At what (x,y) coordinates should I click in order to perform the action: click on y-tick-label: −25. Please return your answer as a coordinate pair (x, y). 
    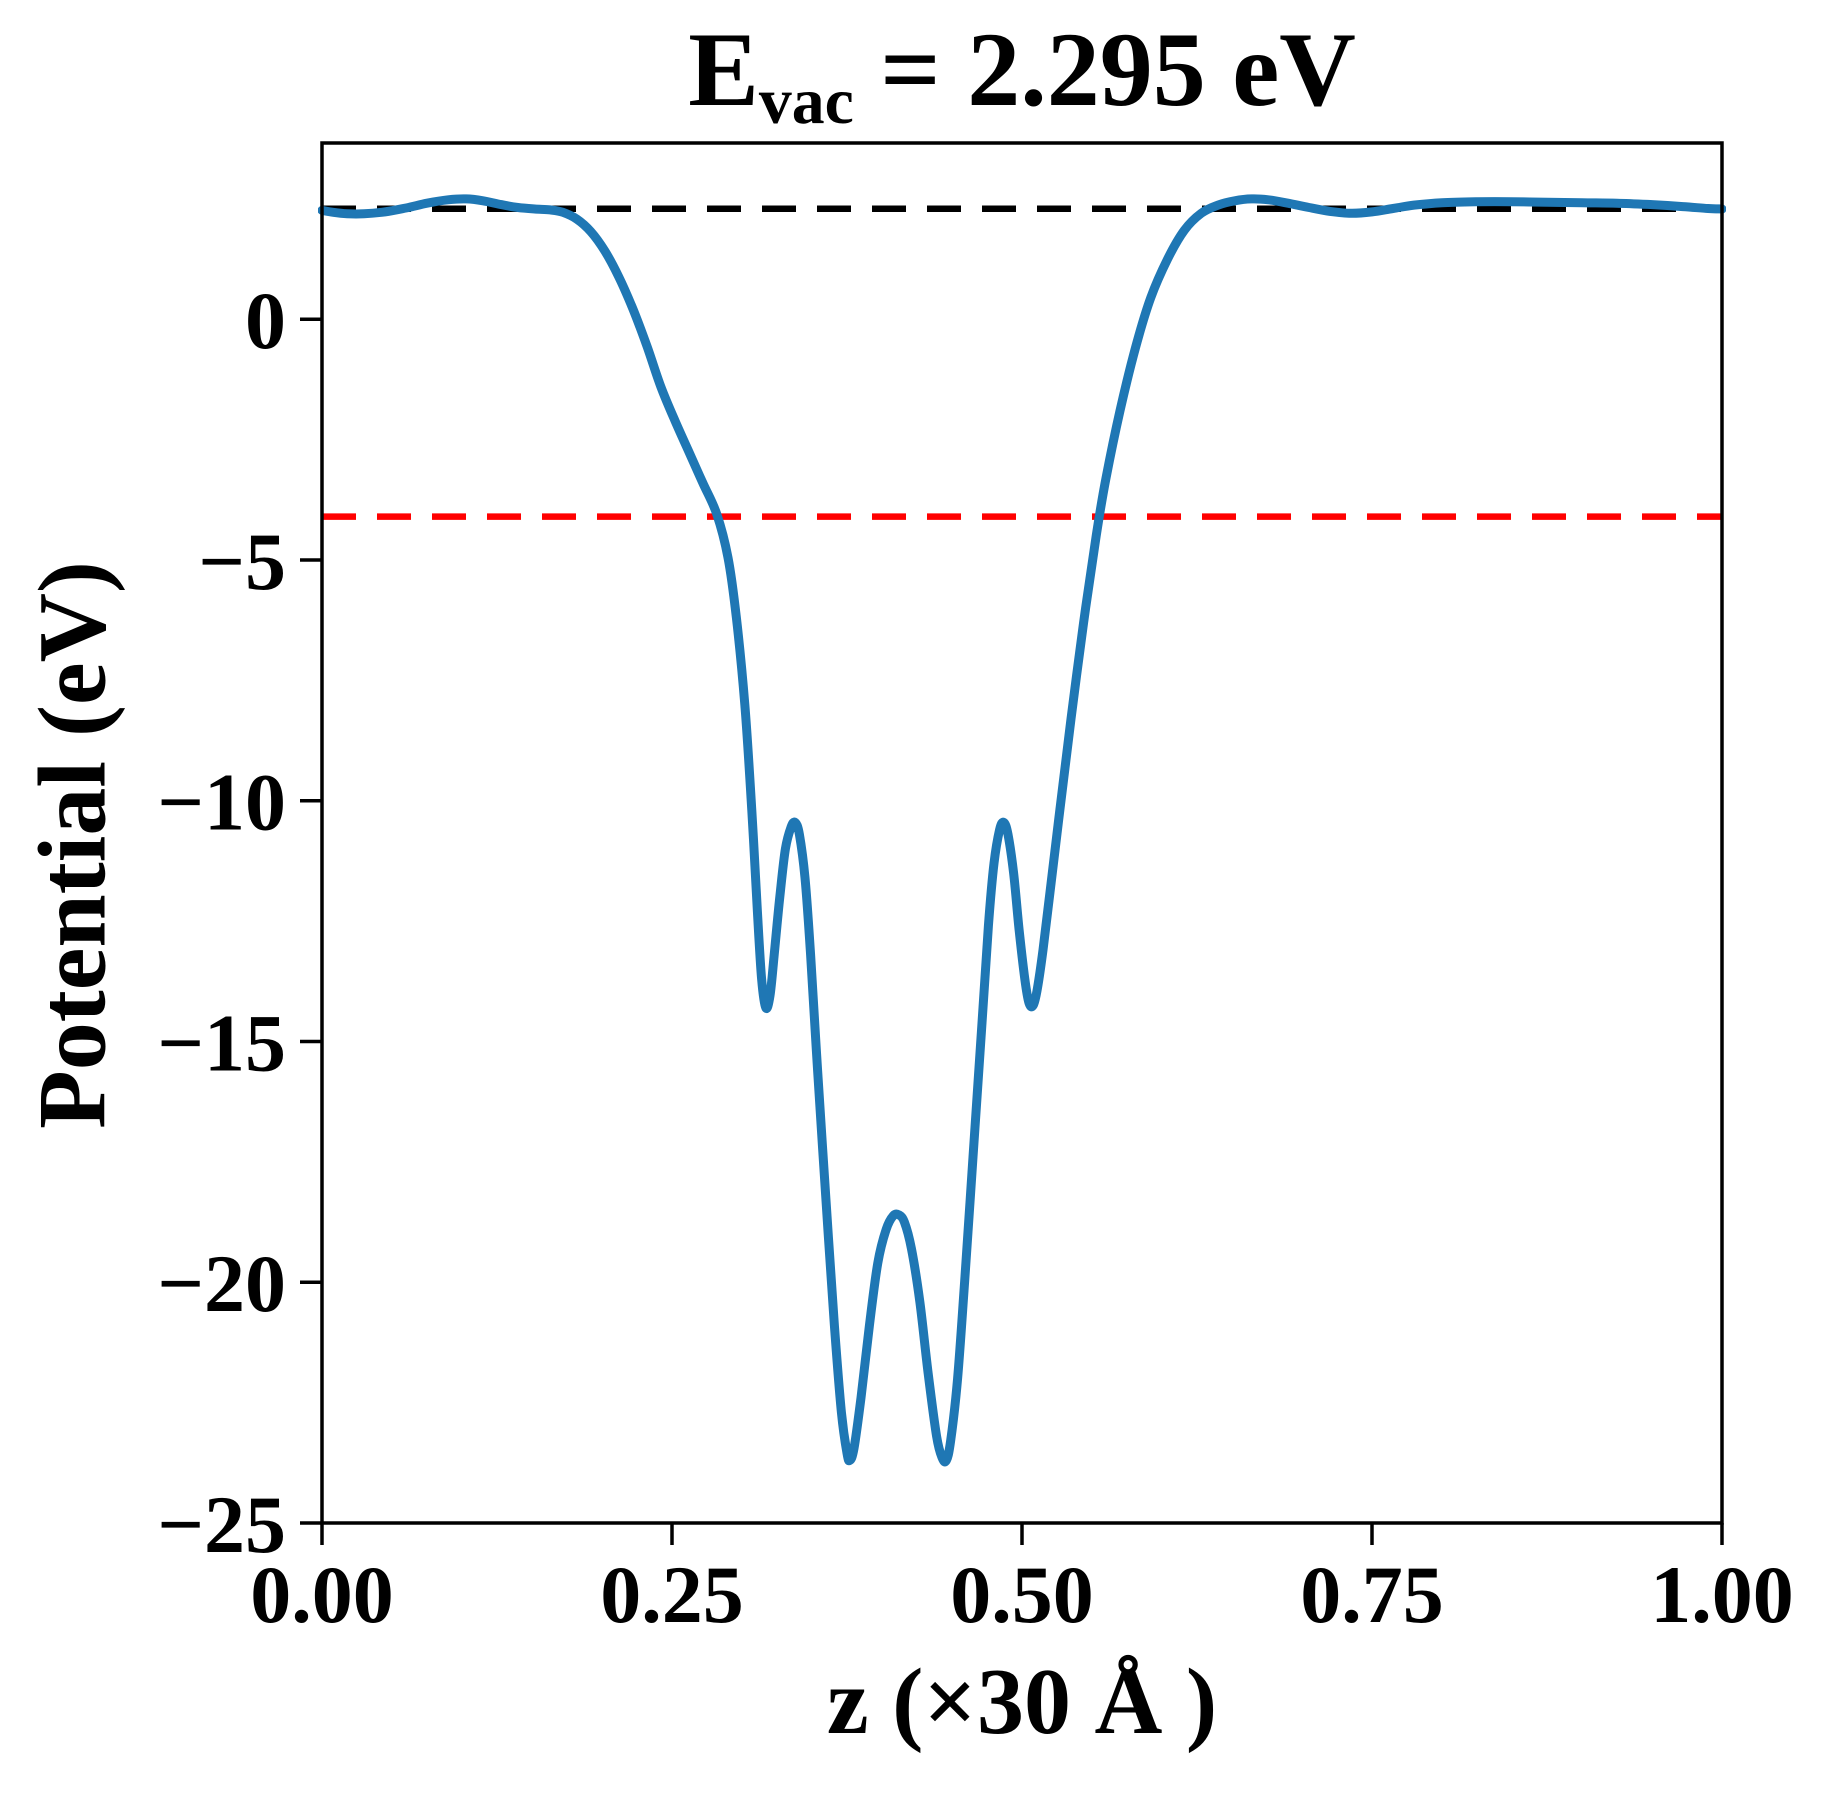
    Looking at the image, I should click on (221, 1524).